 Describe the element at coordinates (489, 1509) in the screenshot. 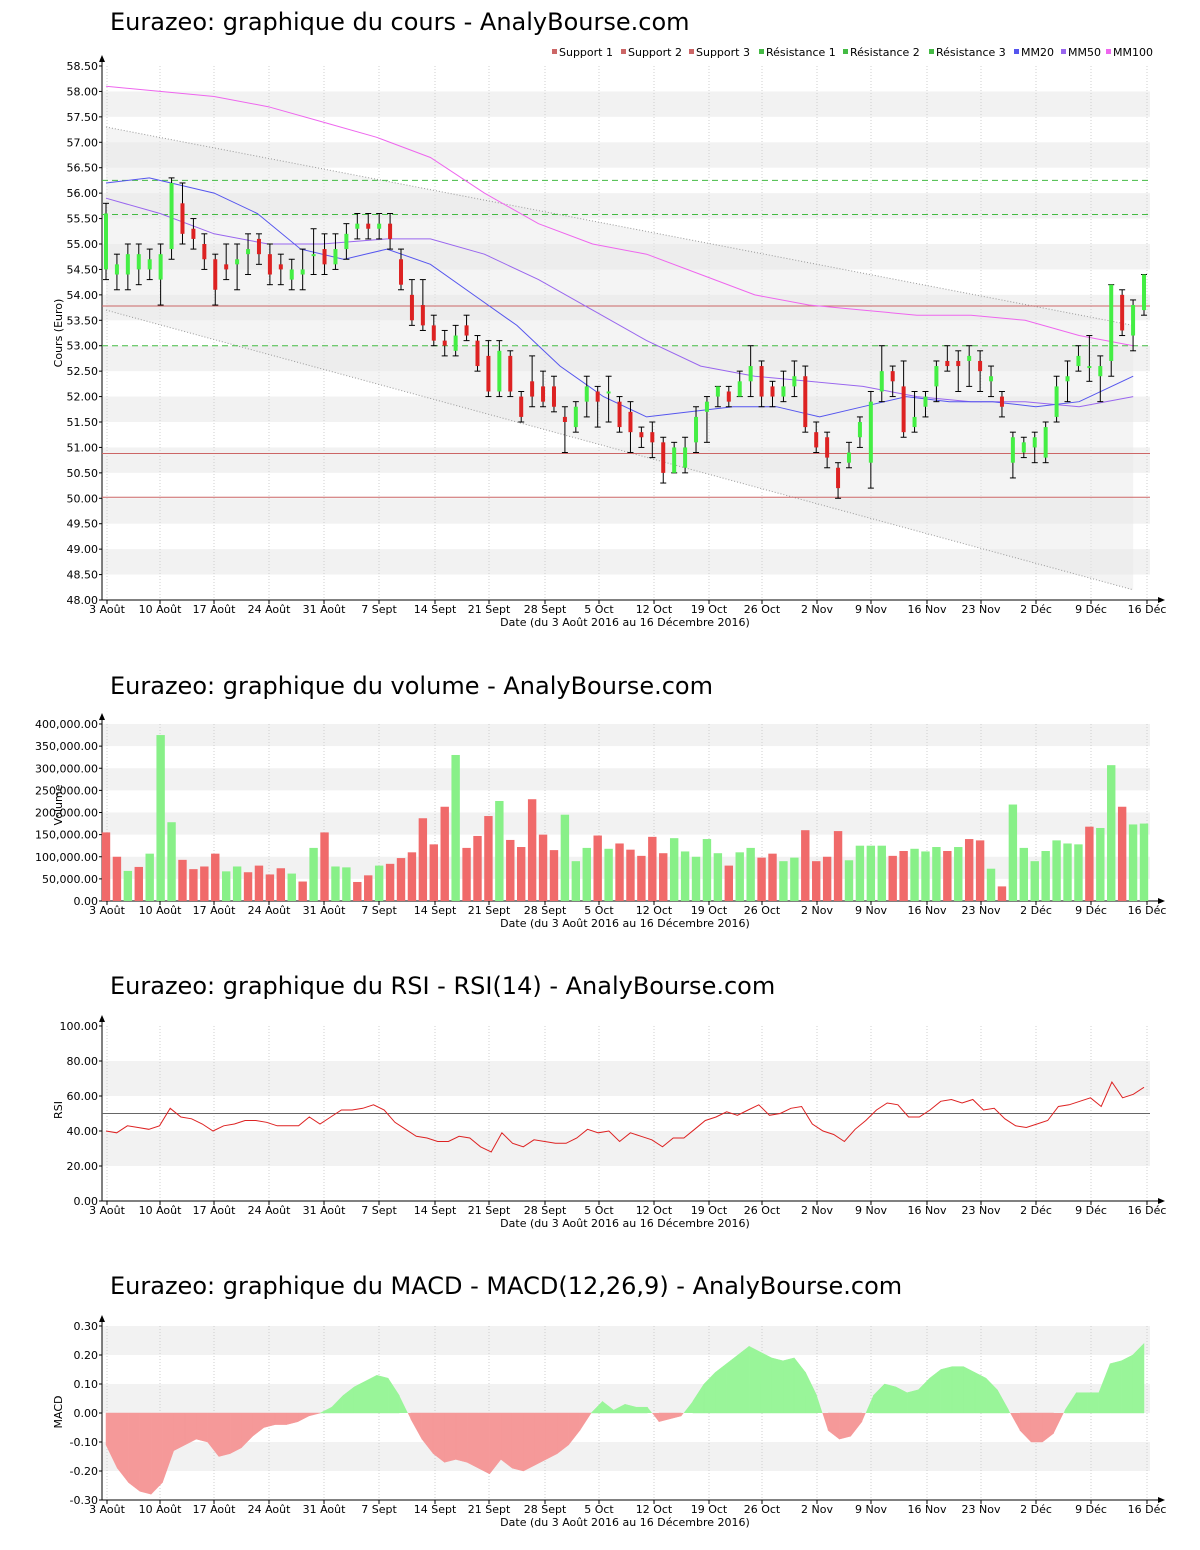

I see `macd-xtick-label: 21 Sept` at that location.